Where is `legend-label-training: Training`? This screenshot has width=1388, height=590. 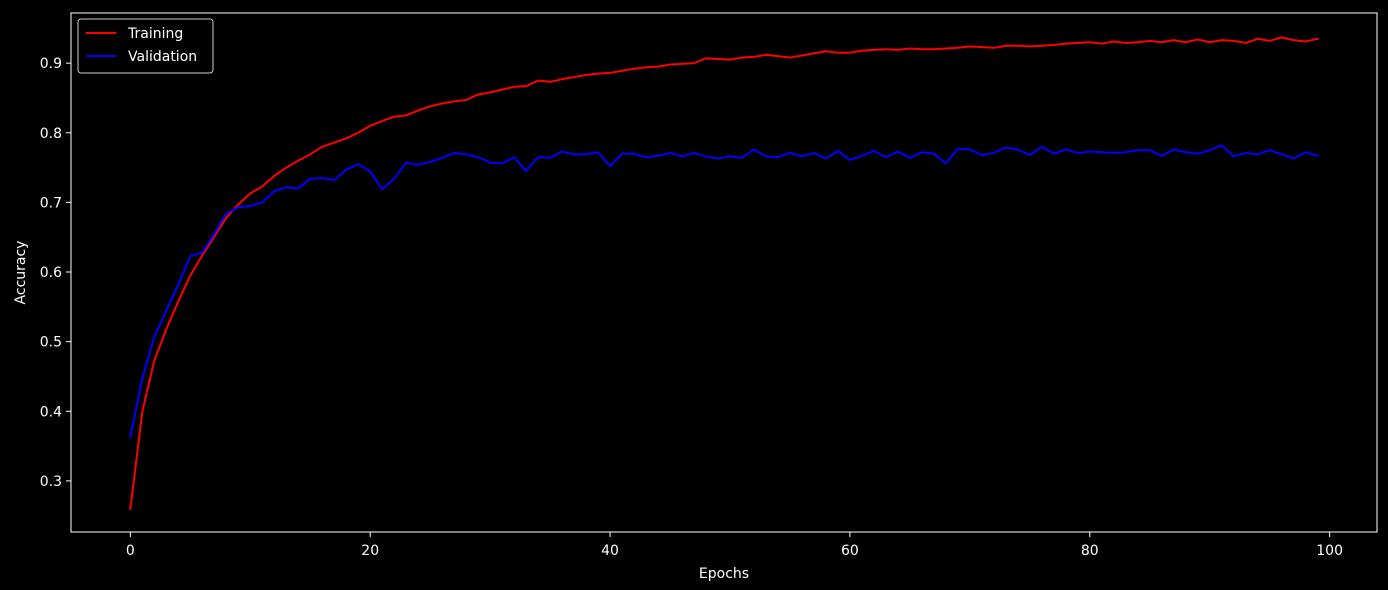 legend-label-training: Training is located at coordinates (155, 34).